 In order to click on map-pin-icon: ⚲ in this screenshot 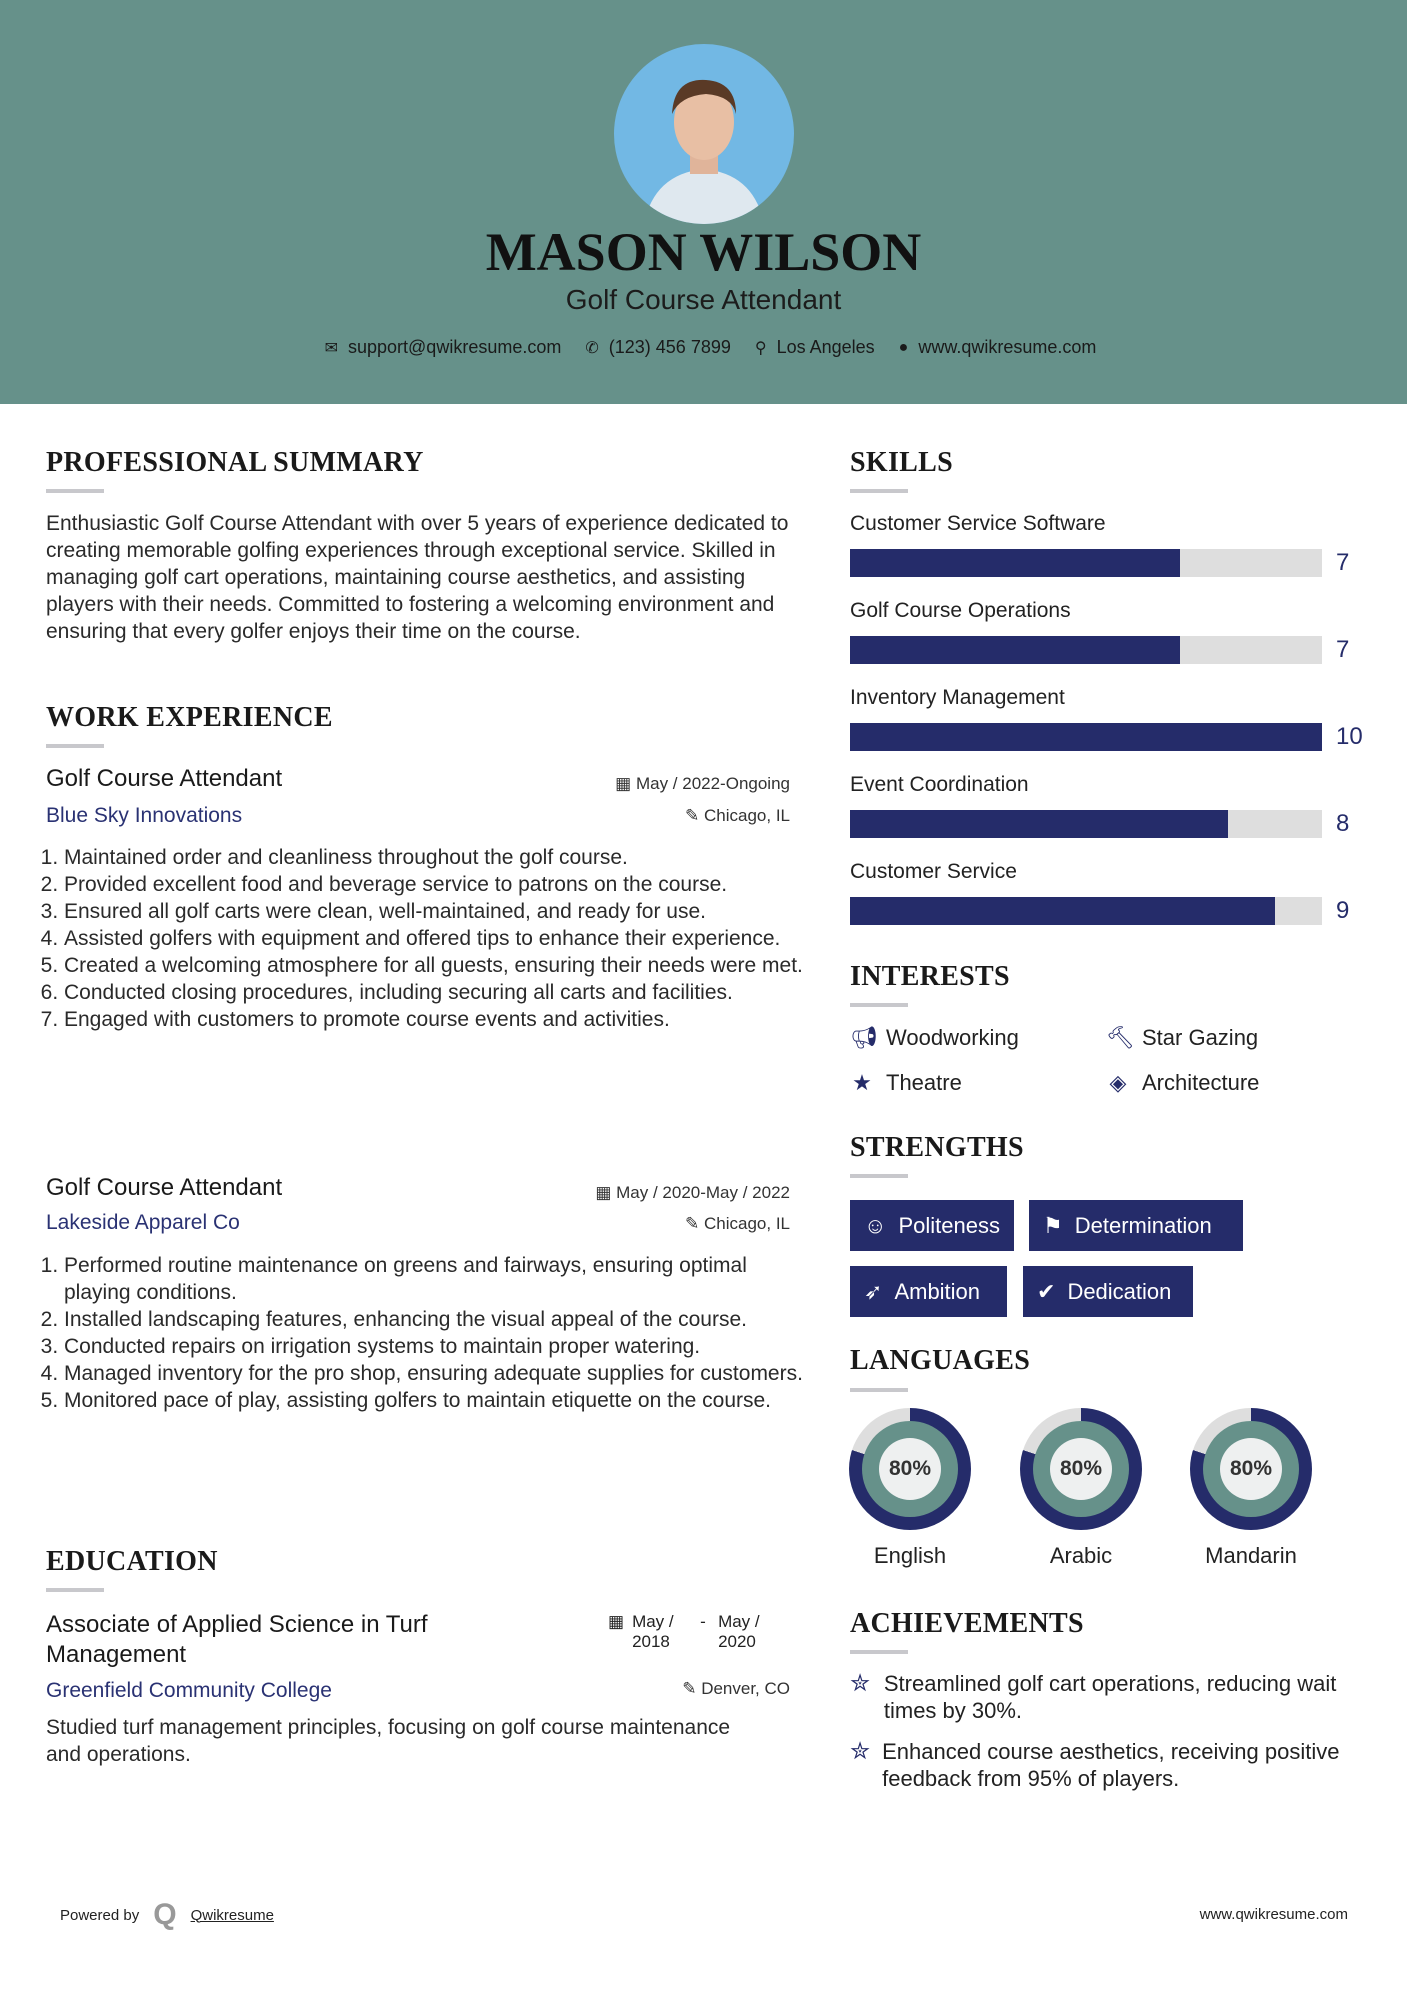, I will do `click(760, 348)`.